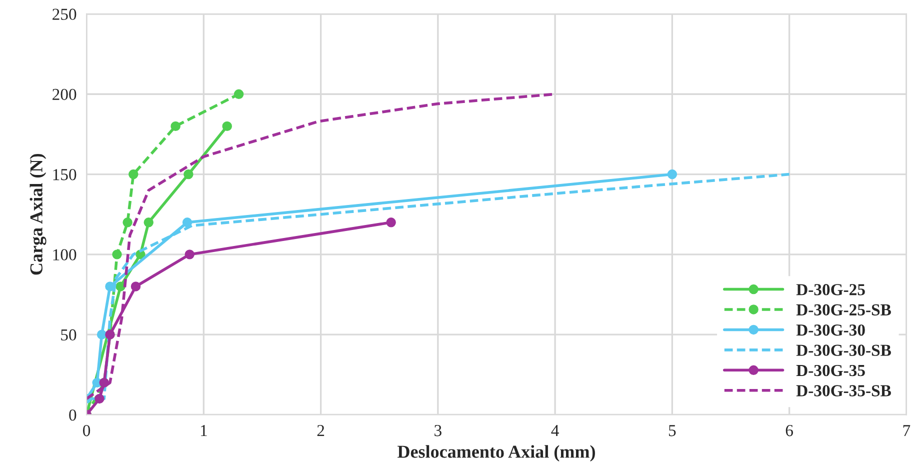 The height and width of the screenshot is (466, 911). What do you see at coordinates (496, 453) in the screenshot?
I see `x-axis-title: Deslocamento Axial (mm)` at bounding box center [496, 453].